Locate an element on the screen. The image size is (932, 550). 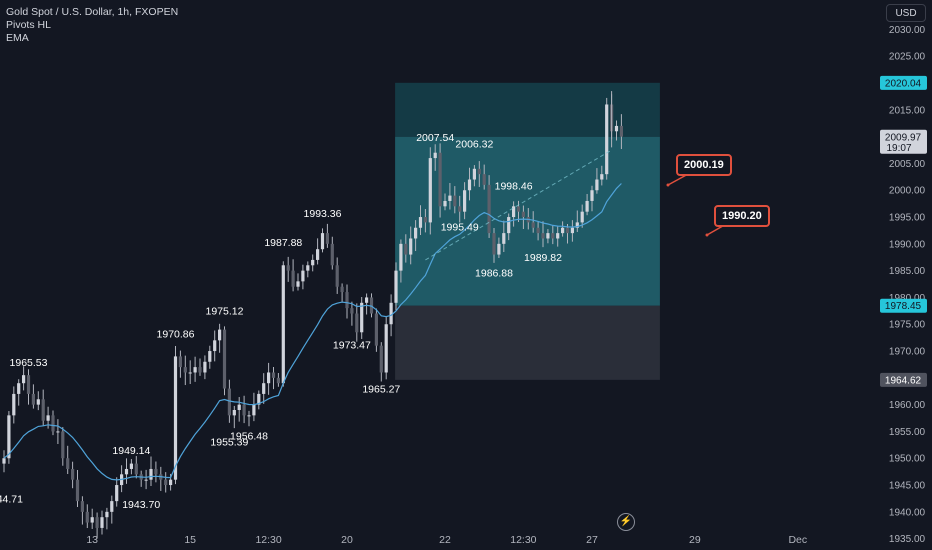
price-tick-label: 1940.00 is located at coordinates (907, 512).